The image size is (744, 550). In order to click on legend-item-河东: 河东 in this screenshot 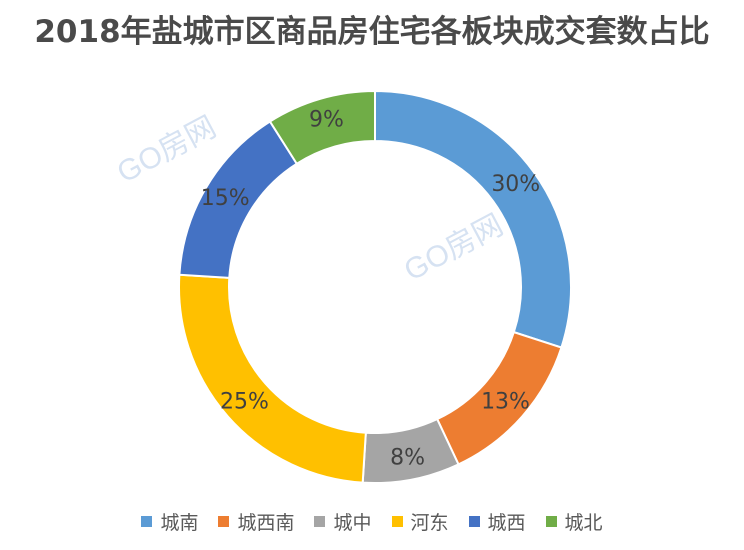, I will do `click(420, 521)`.